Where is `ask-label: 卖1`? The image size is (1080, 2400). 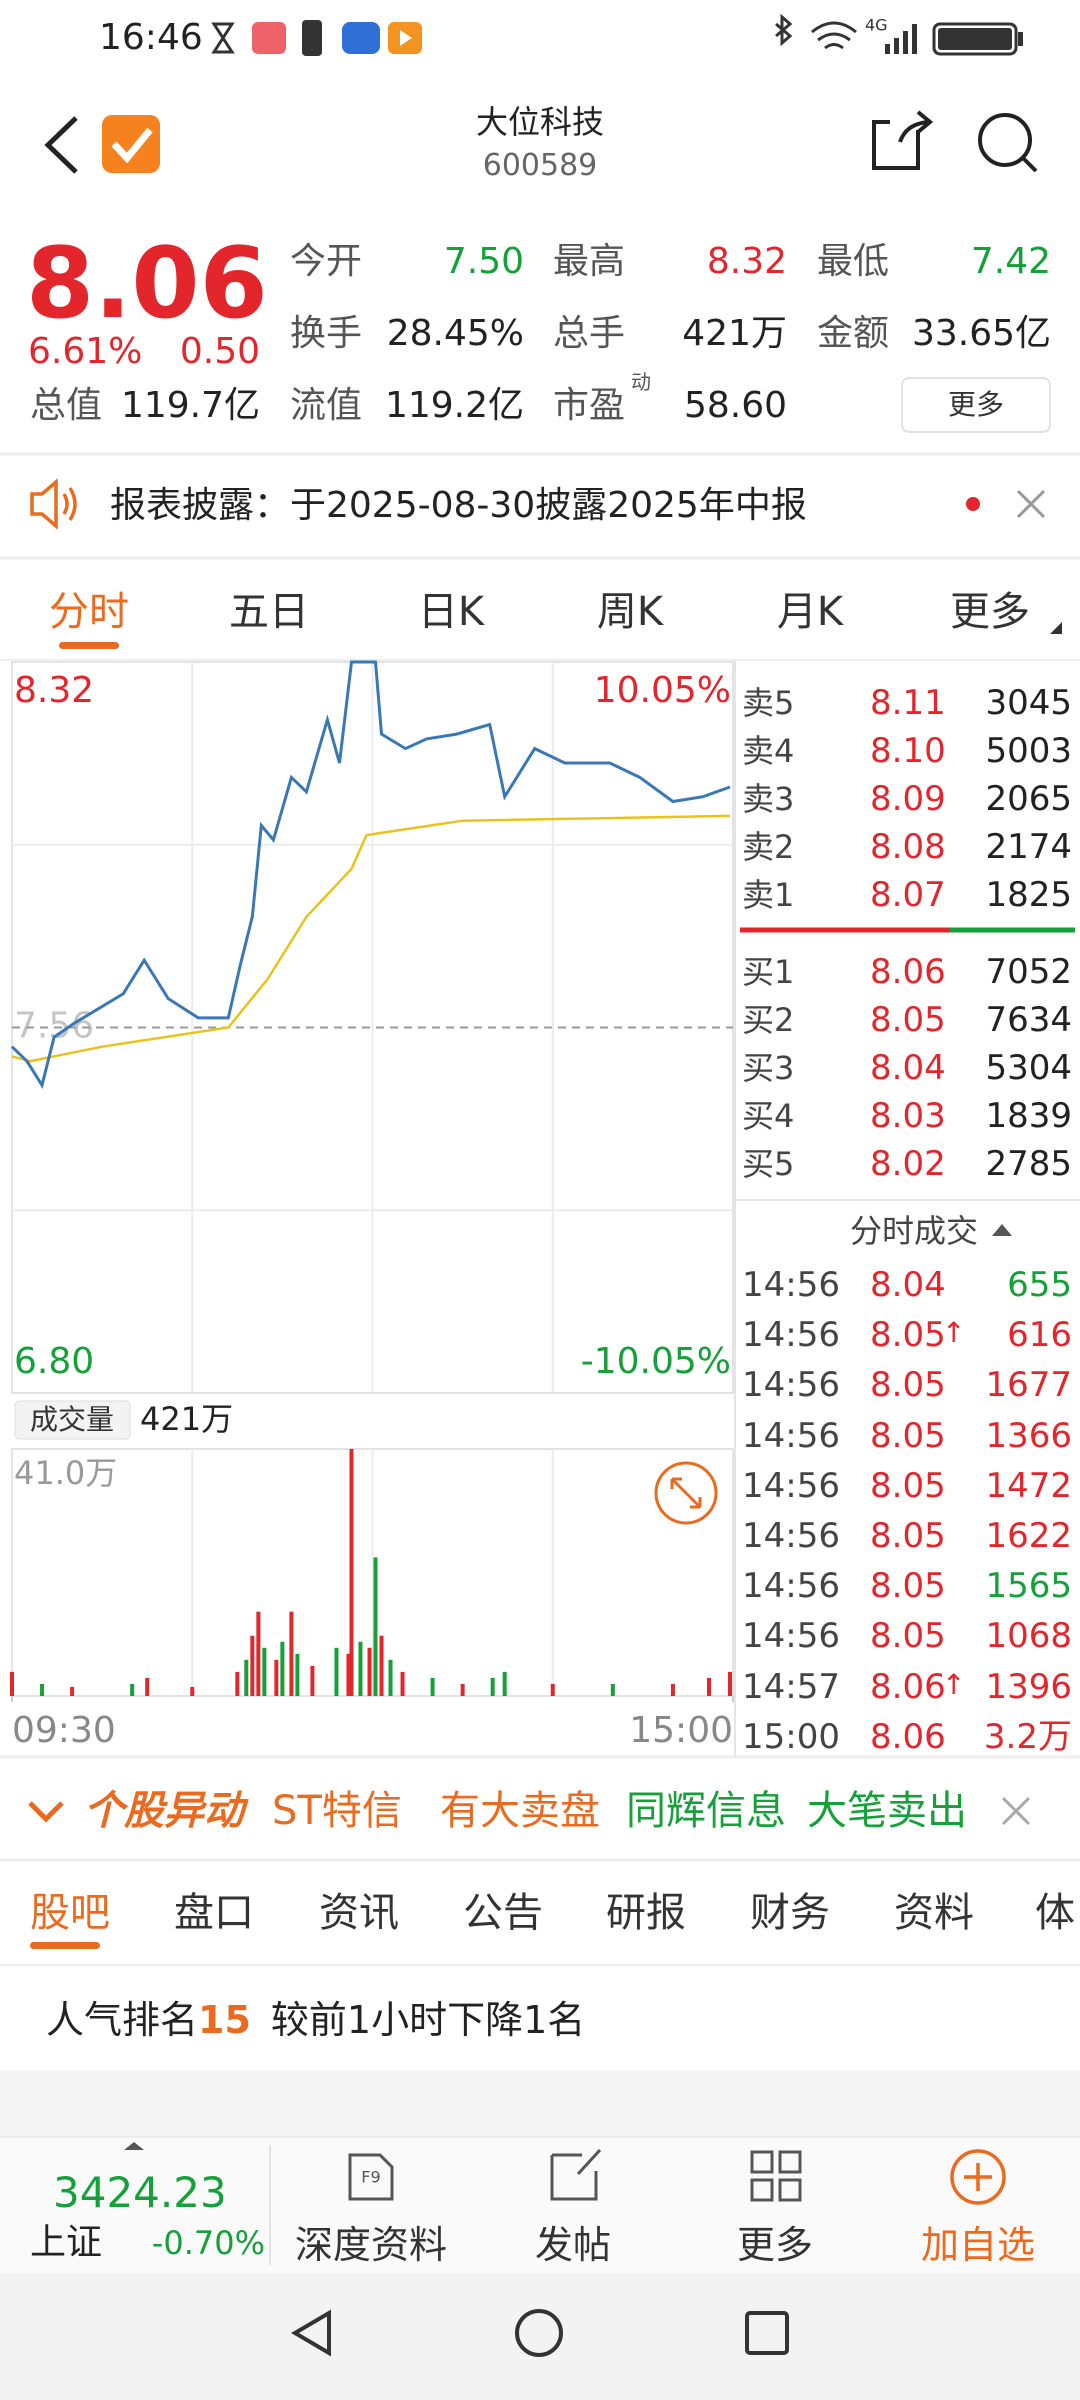
ask-label: 卖1 is located at coordinates (768, 895).